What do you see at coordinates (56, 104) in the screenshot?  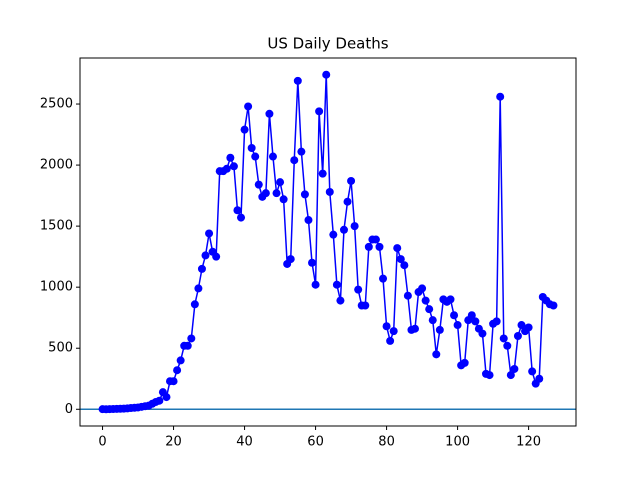 I see `y-tick-label: 2500` at bounding box center [56, 104].